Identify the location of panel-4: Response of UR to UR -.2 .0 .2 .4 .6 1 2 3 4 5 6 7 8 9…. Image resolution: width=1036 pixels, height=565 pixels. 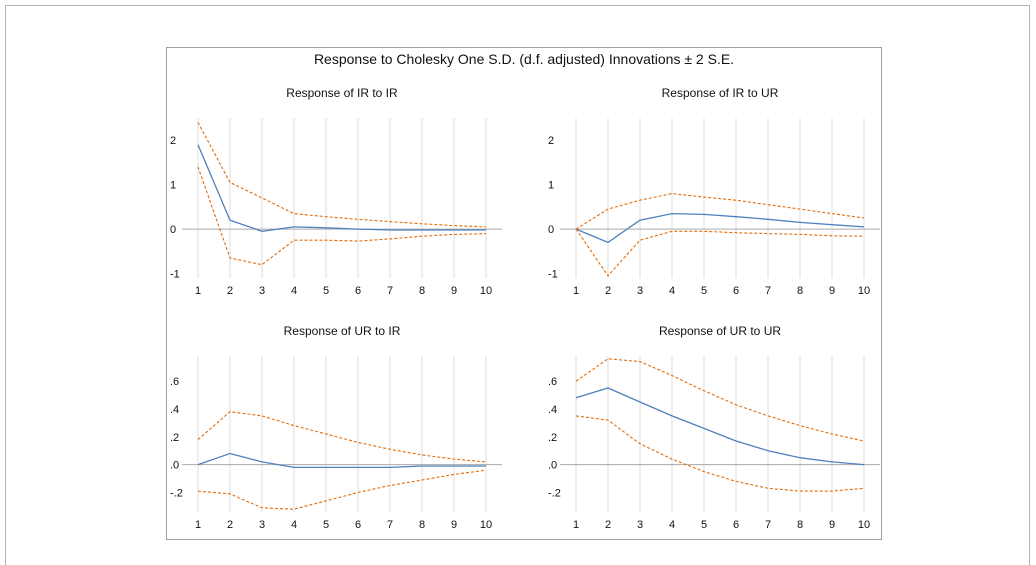
(714, 427).